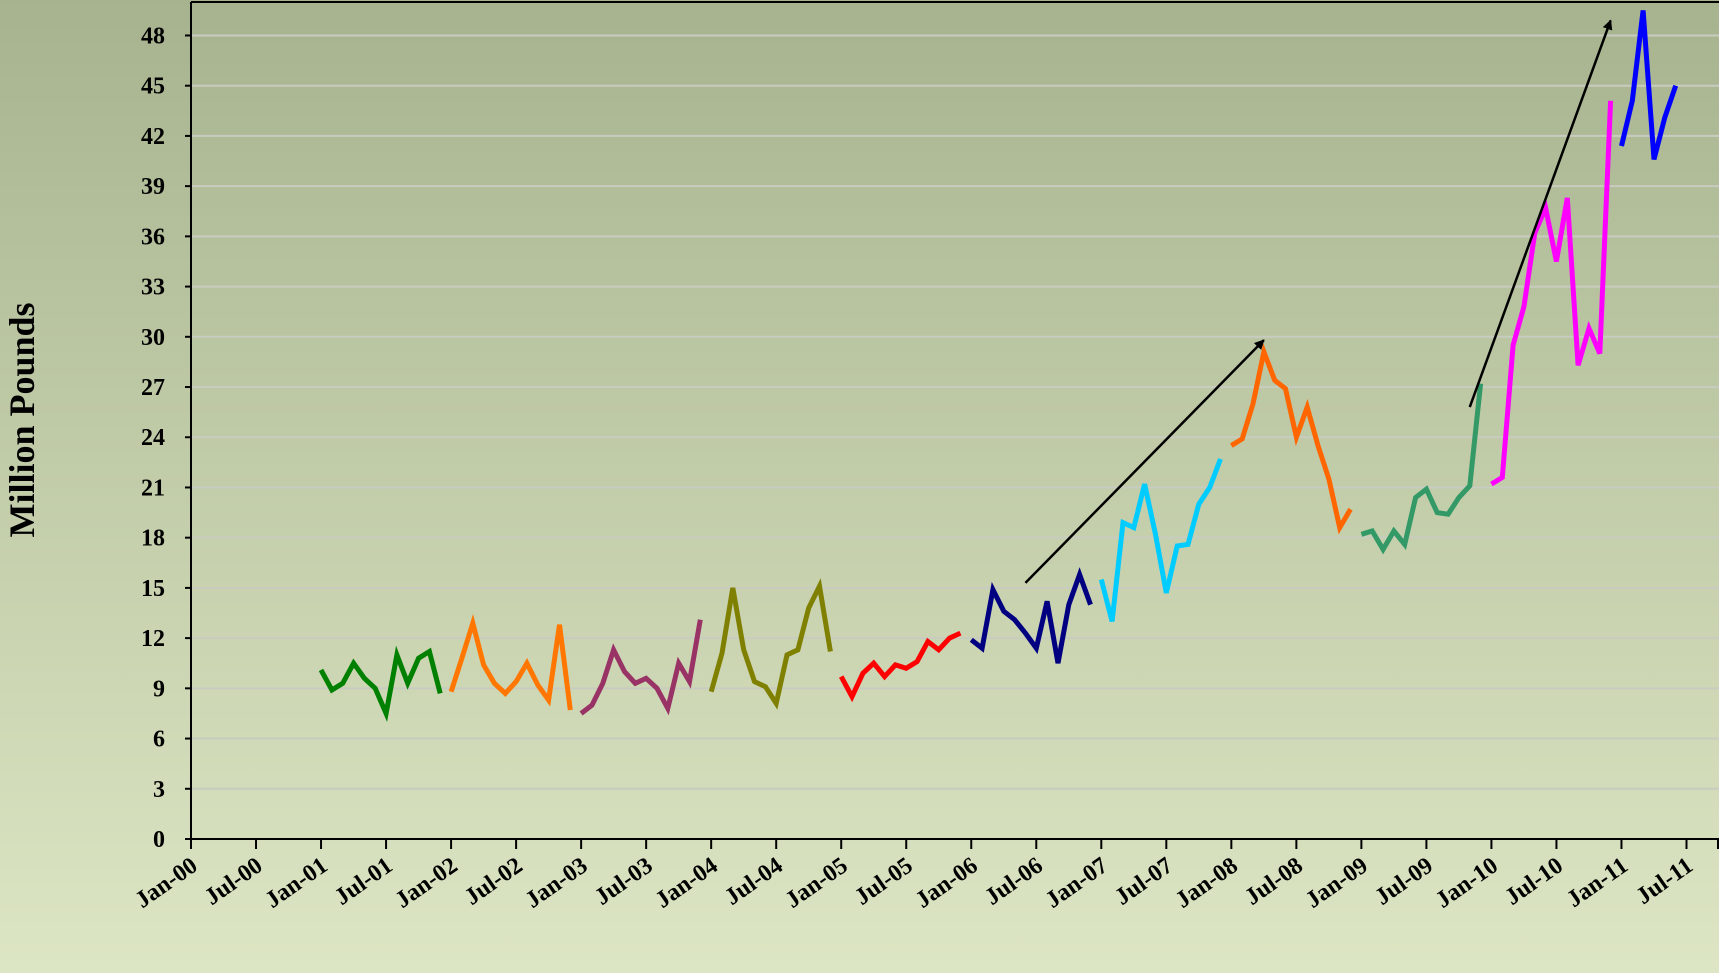 This screenshot has width=1719, height=973. What do you see at coordinates (153, 488) in the screenshot?
I see `y-tick-label: 21` at bounding box center [153, 488].